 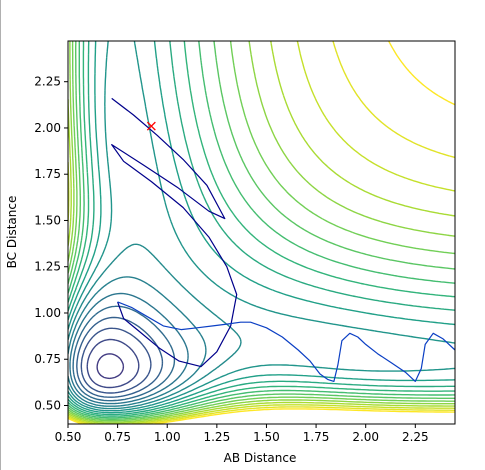 What do you see at coordinates (365, 437) in the screenshot?
I see `x-tick-label: 2.00` at bounding box center [365, 437].